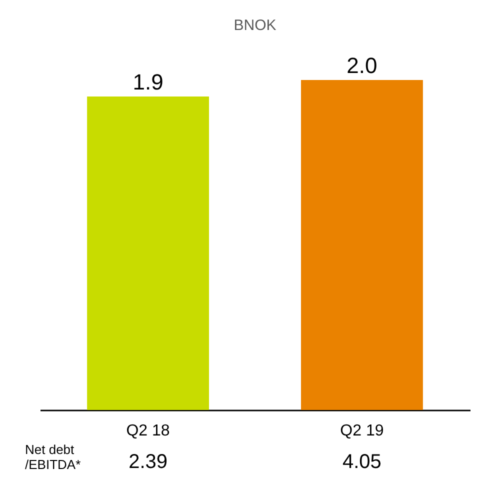  What do you see at coordinates (53, 457) in the screenshot?
I see `text: Net debt /EBITDA*` at bounding box center [53, 457].